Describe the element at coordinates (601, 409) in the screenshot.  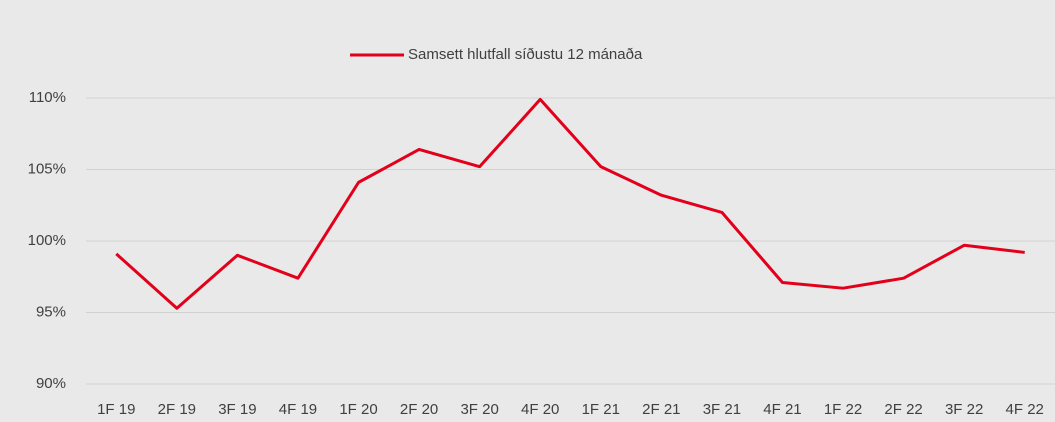
I see `x-tick-label: 1F 21` at that location.